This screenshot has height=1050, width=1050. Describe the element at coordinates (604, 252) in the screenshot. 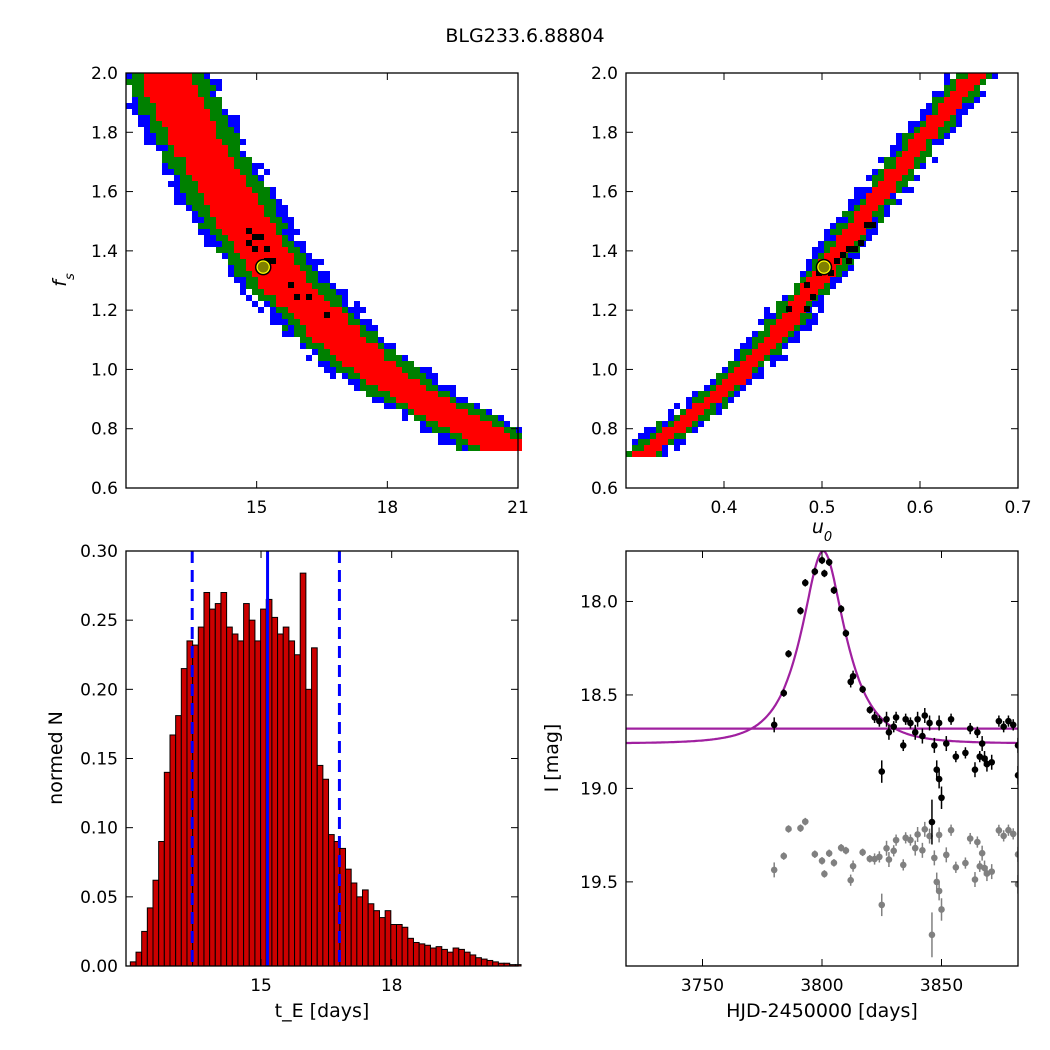

I see `y-tick-label: 1.4` at that location.